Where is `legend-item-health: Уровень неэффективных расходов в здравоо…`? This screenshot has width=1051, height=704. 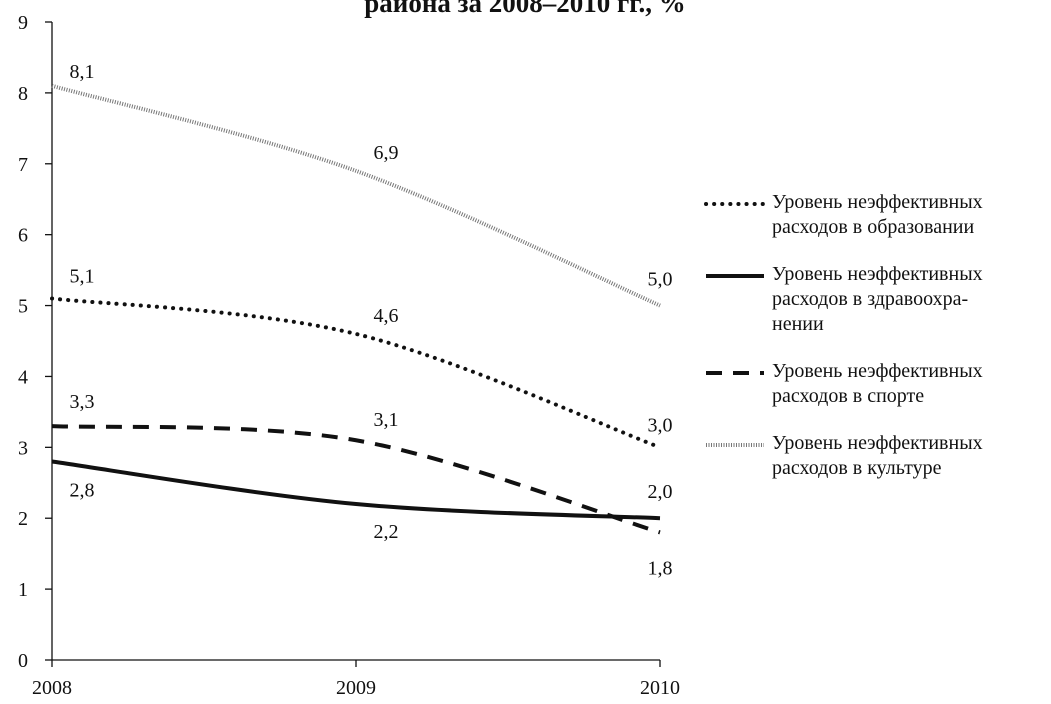 legend-item-health: Уровень неэффективных расходов в здравоо… is located at coordinates (876, 299).